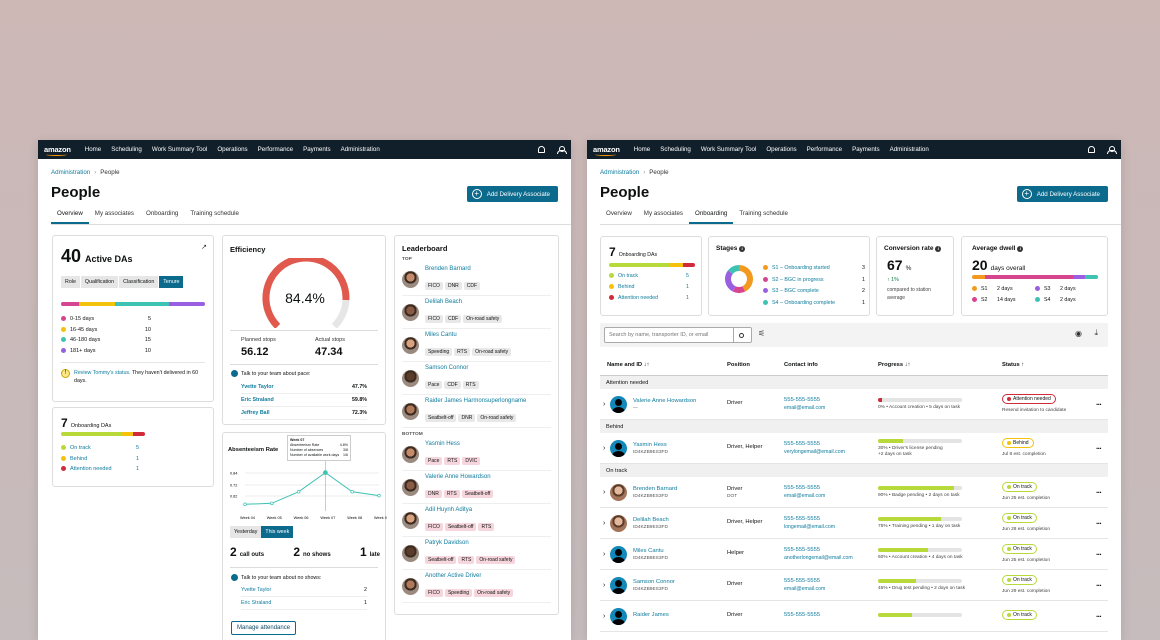 This screenshot has height=640, width=1160. I want to click on email-link: verylongemail@email.com, so click(814, 452).